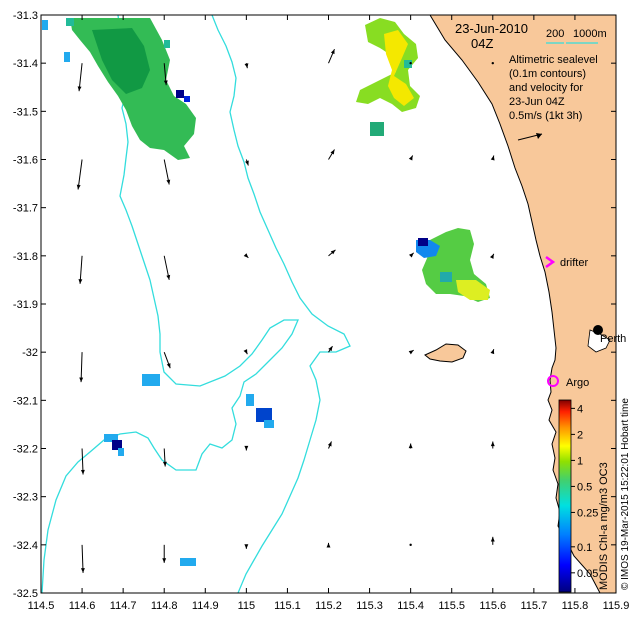 The height and width of the screenshot is (630, 640). I want to click on x-tick-label: 114.9, so click(205, 606).